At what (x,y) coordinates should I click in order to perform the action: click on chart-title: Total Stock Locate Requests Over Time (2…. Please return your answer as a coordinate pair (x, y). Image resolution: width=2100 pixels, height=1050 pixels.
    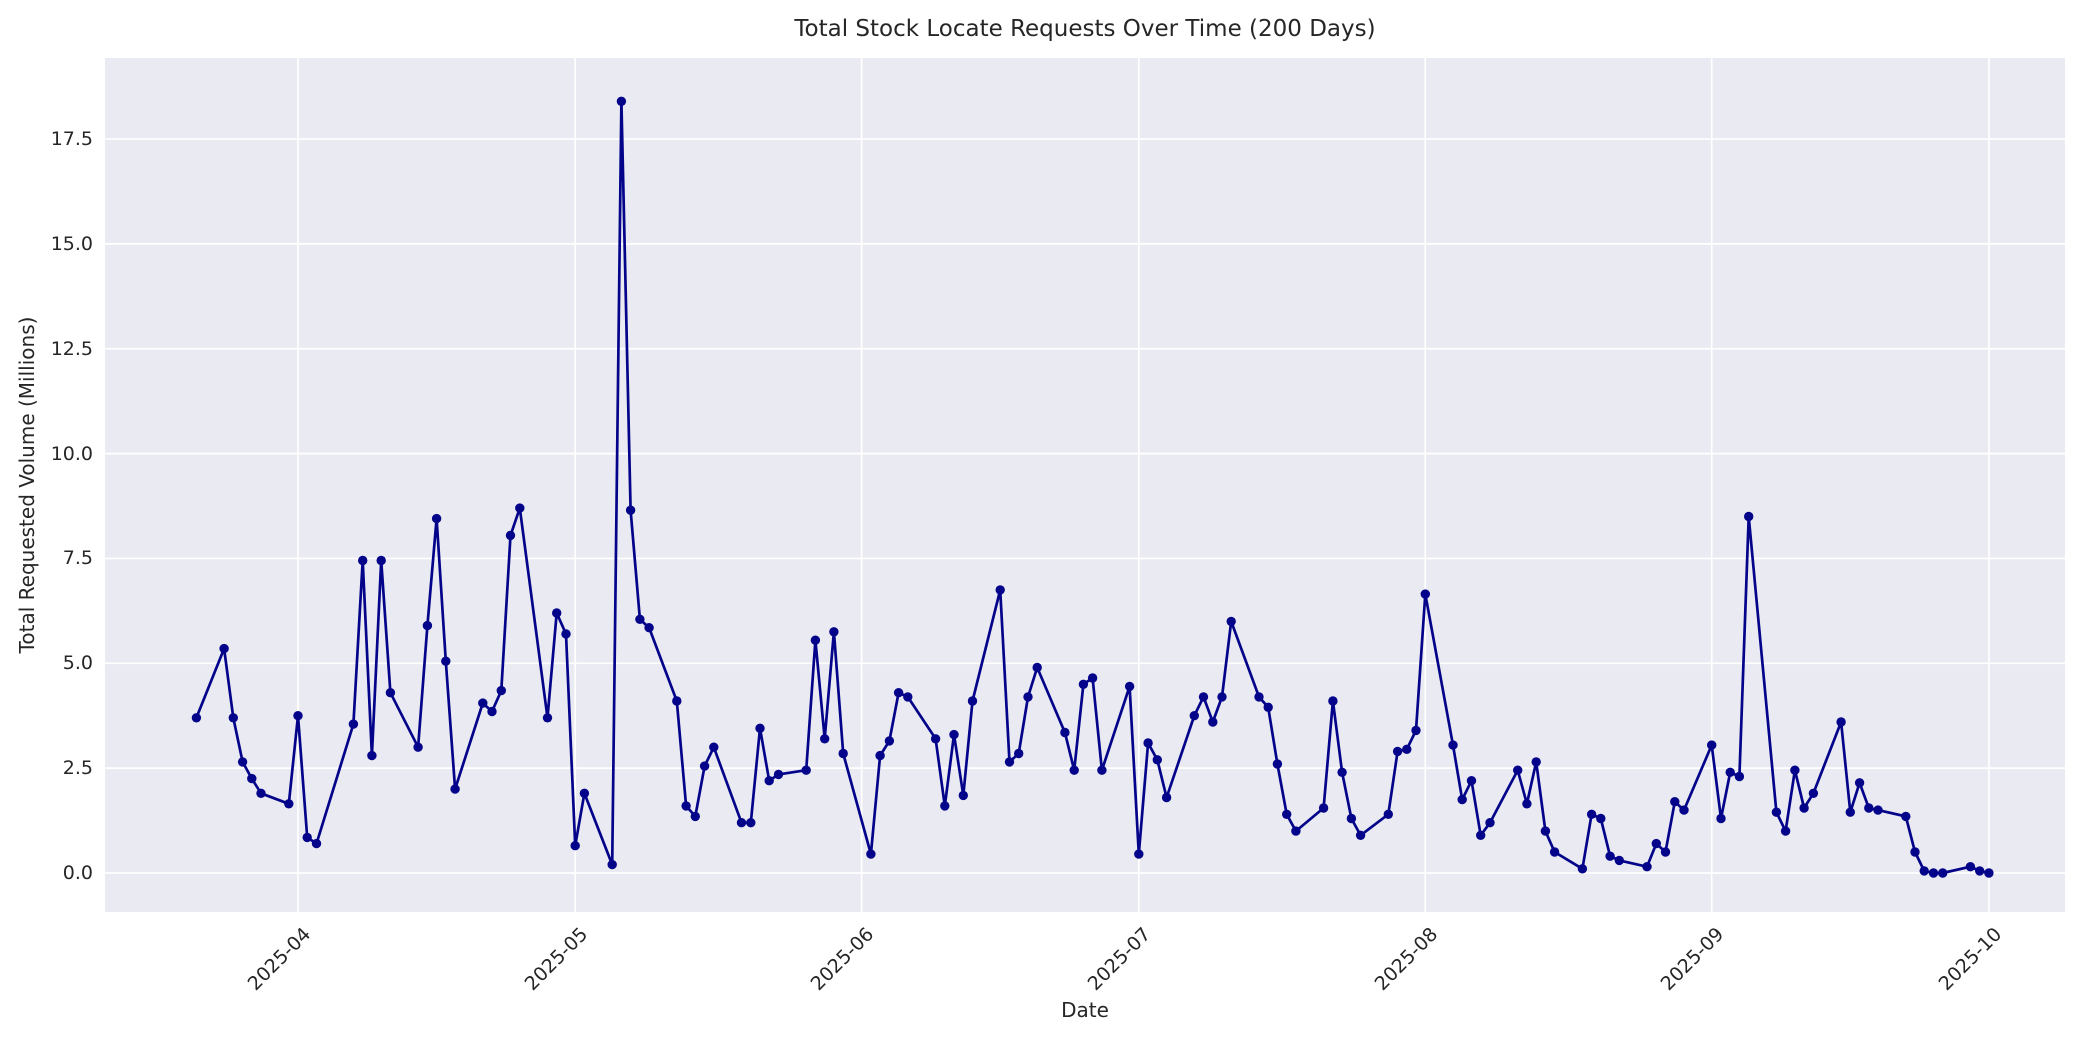
    Looking at the image, I should click on (1085, 29).